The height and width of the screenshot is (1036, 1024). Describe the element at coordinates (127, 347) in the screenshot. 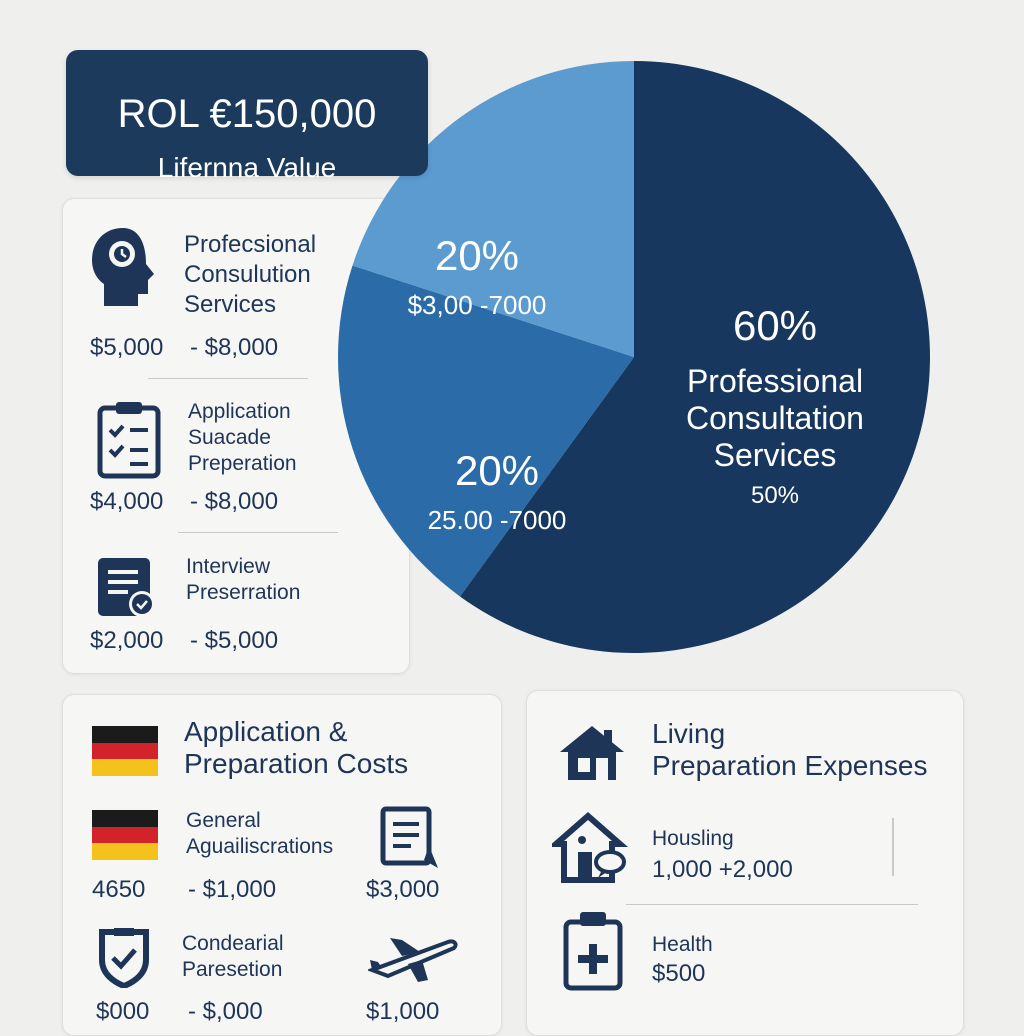

I see `service-range-low: $5,000` at that location.